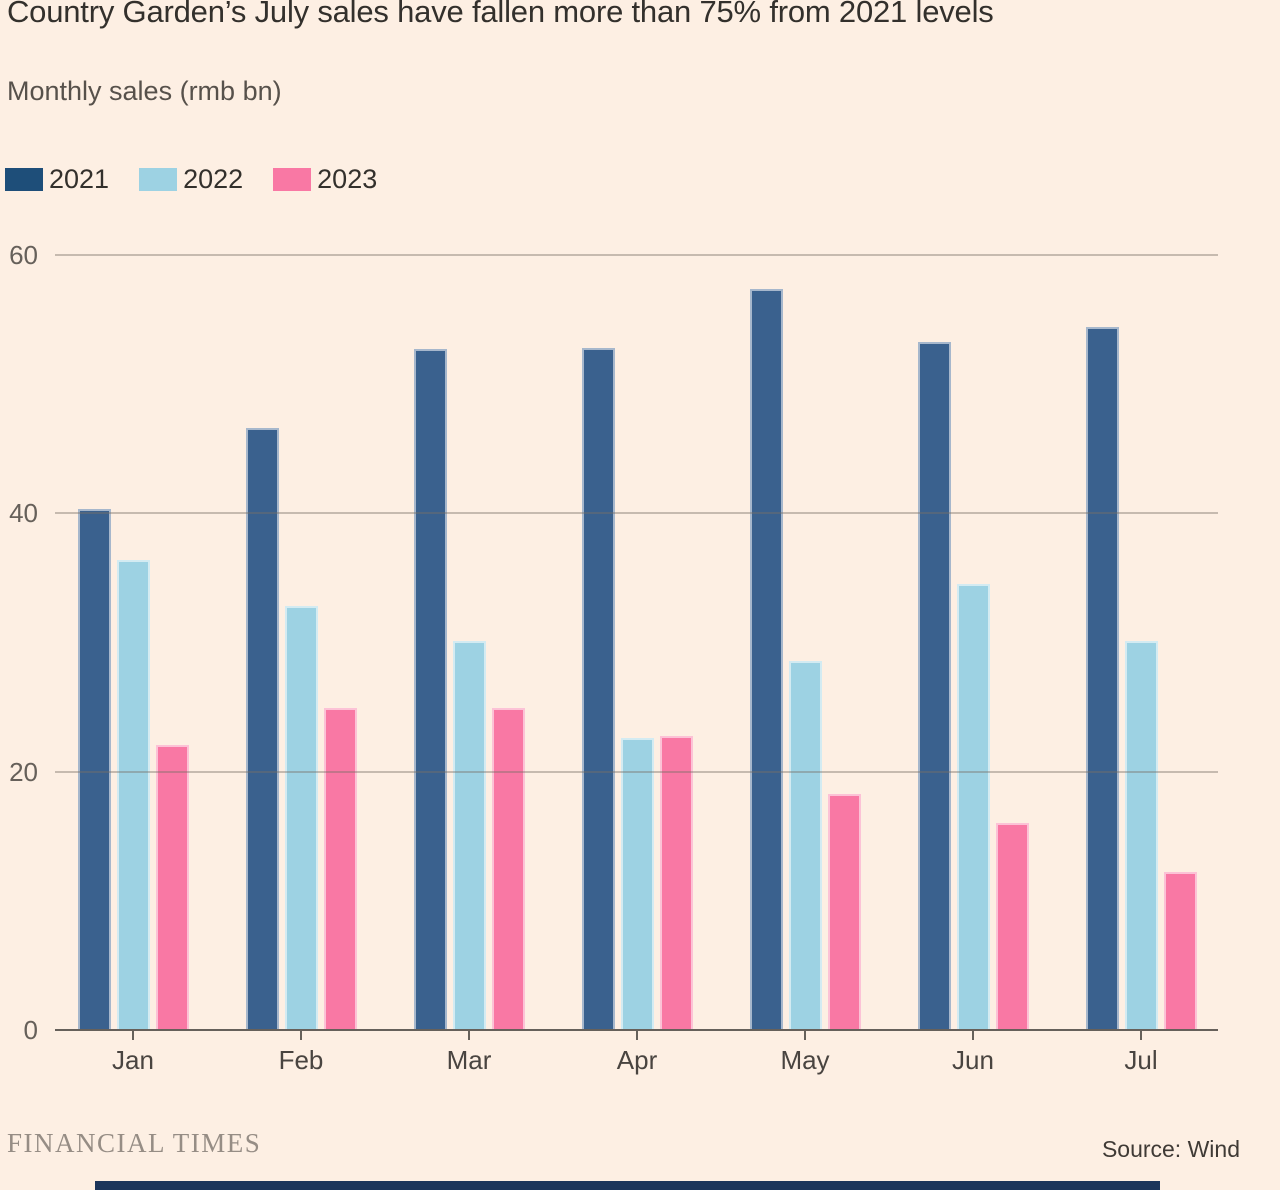  I want to click on bottom-accent-bar, so click(627, 1185).